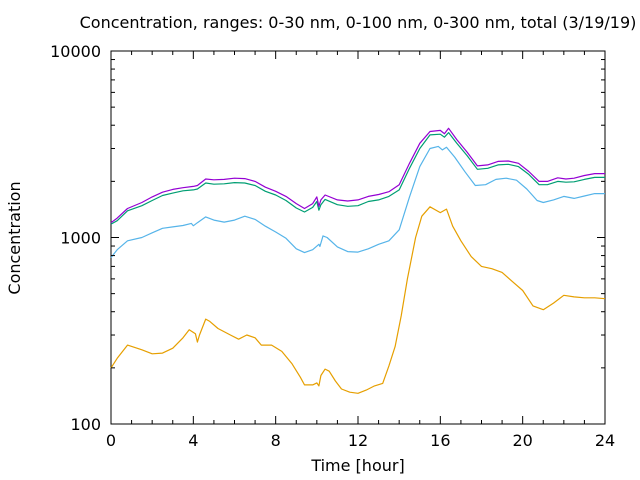 The width and height of the screenshot is (640, 480). What do you see at coordinates (522, 440) in the screenshot?
I see `x-tick-label: 20` at bounding box center [522, 440].